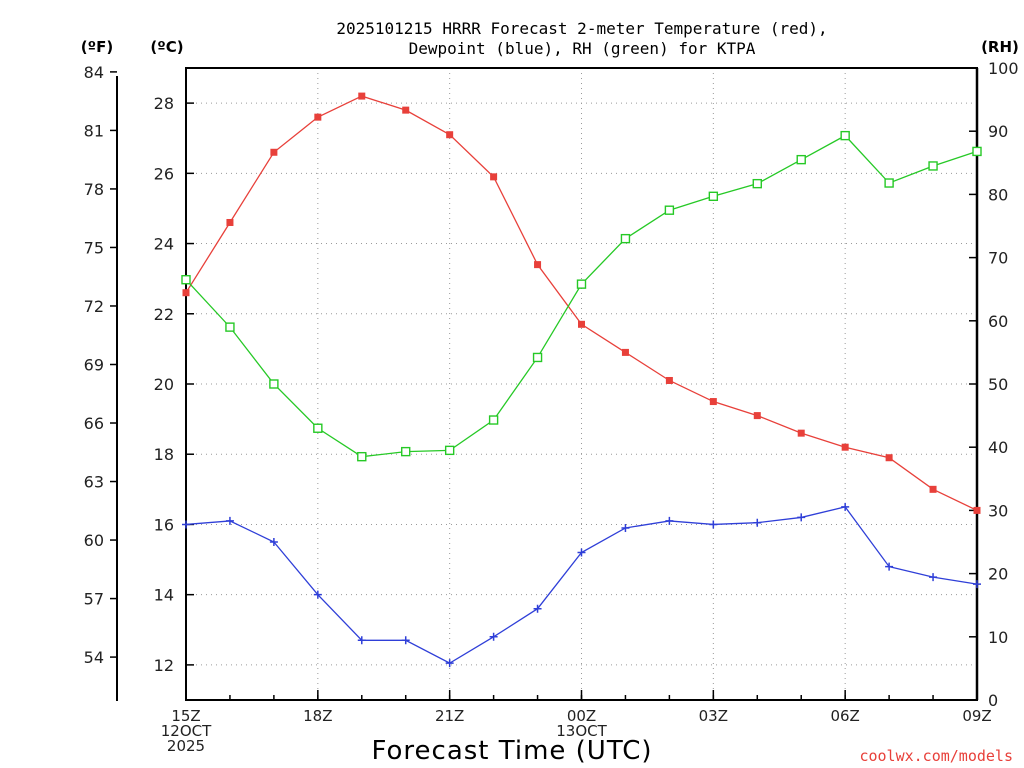 Image resolution: width=1024 pixels, height=768 pixels. Describe the element at coordinates (998, 321) in the screenshot. I see `rh-tick-label: 60` at that location.